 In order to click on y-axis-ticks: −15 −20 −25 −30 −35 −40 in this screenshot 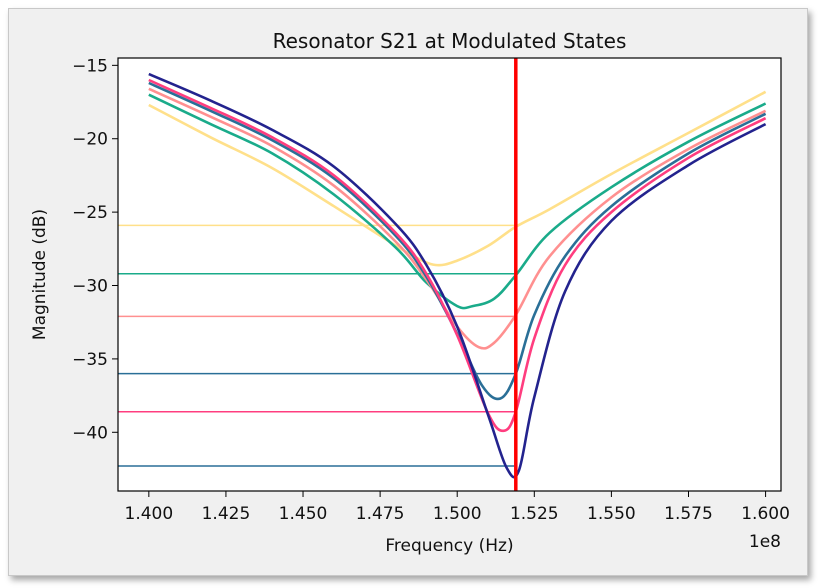, I will do `click(95, 249)`.